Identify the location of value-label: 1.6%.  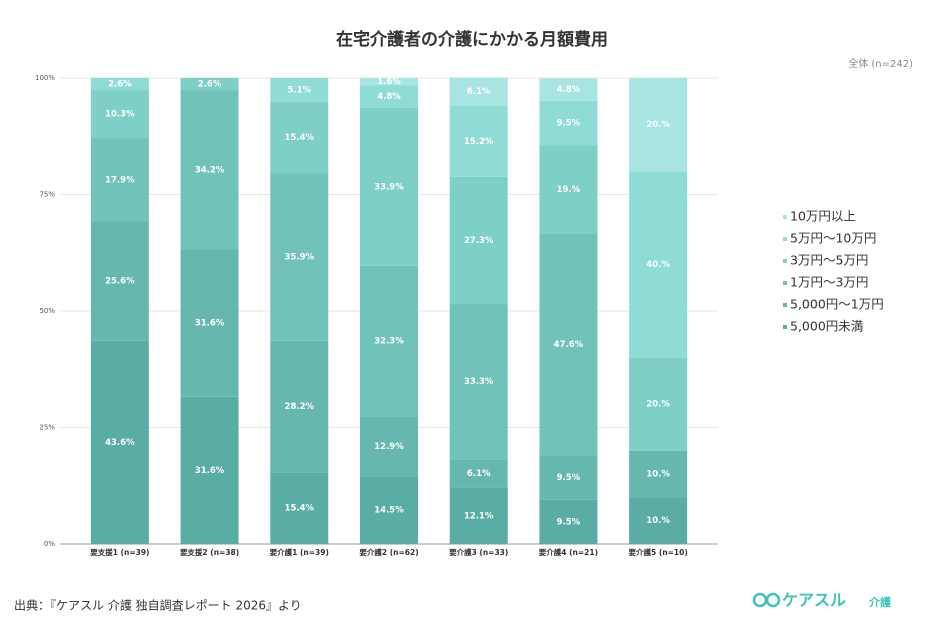
(389, 82).